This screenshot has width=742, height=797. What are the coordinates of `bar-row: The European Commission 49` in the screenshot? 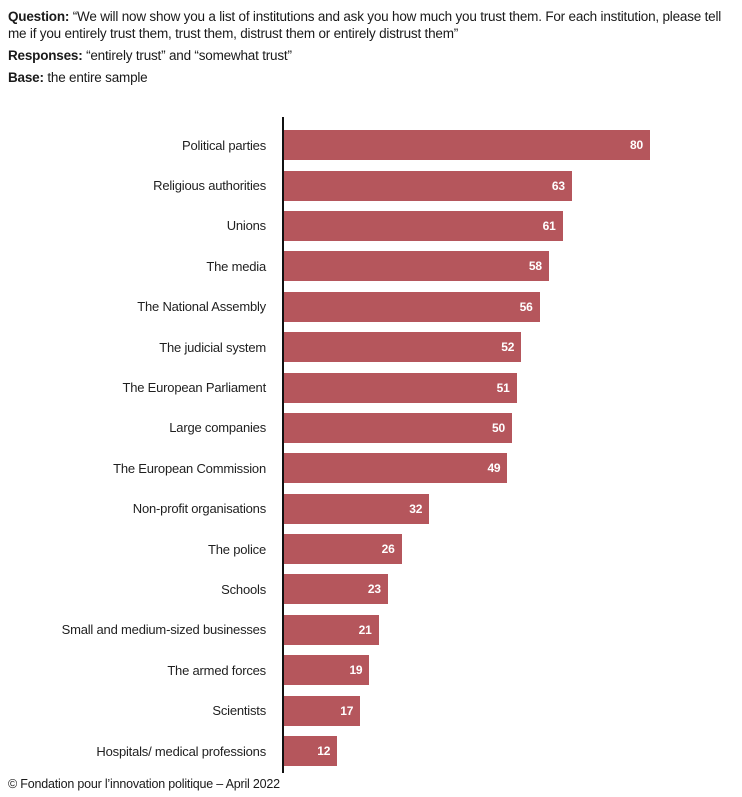 It's located at (371, 468).